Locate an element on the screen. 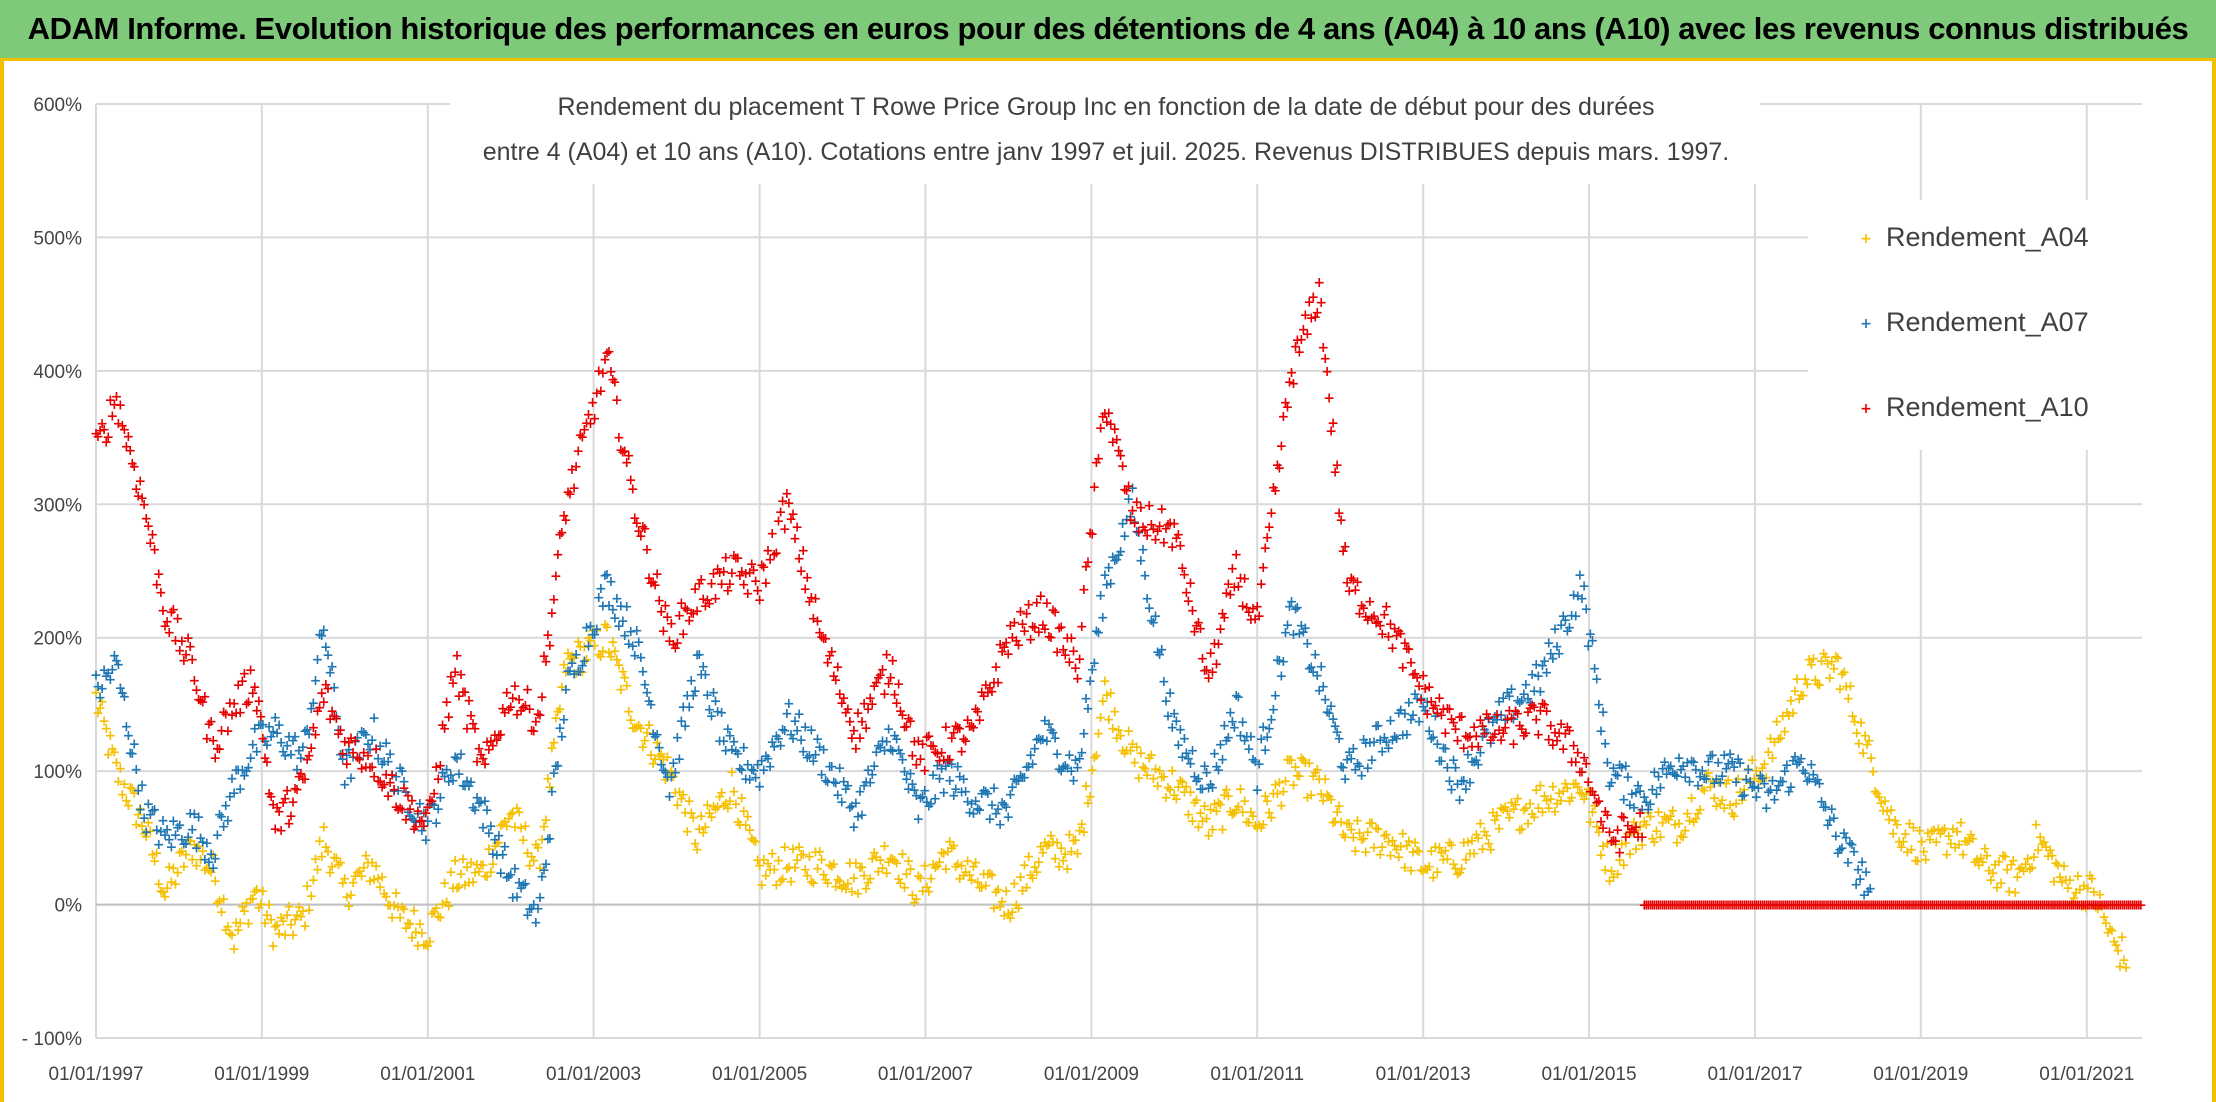 This screenshot has height=1102, width=2216. y-tick-label: 100% is located at coordinates (57, 772).